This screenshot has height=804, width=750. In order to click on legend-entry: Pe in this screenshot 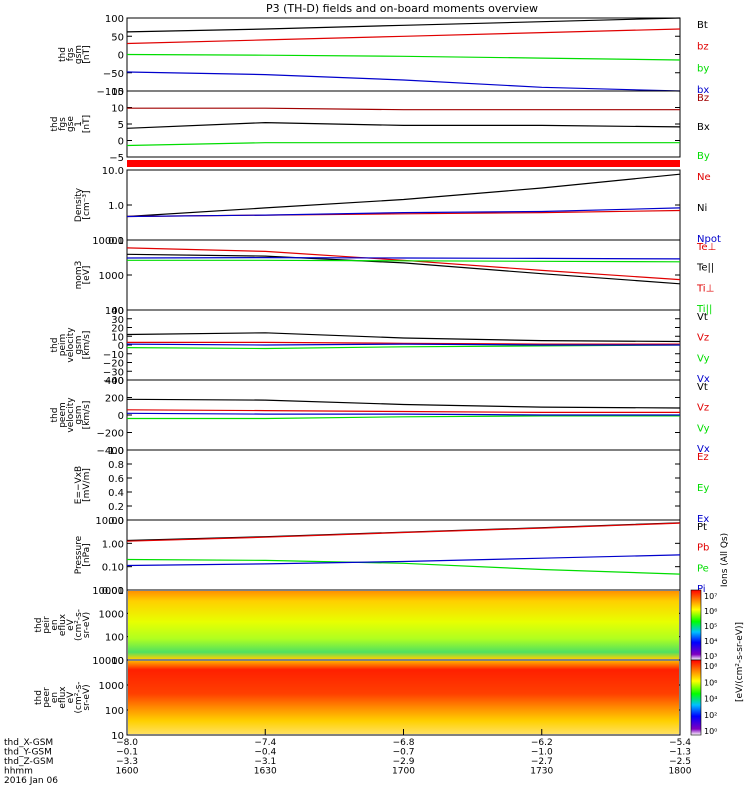, I will do `click(703, 568)`.